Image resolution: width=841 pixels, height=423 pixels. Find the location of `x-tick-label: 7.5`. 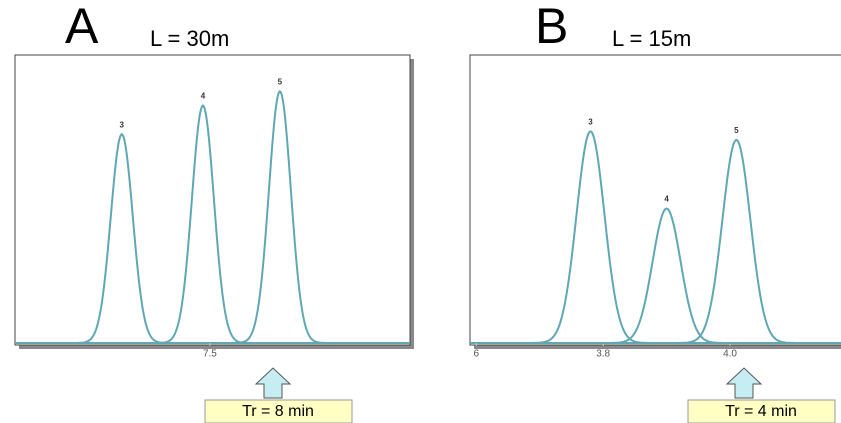

x-tick-label: 7.5 is located at coordinates (210, 354).